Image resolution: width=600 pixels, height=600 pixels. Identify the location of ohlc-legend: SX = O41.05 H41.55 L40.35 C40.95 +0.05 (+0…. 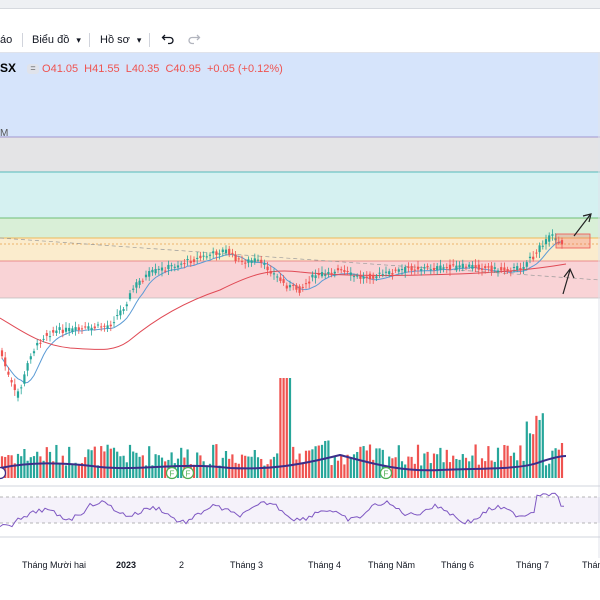
(143, 68).